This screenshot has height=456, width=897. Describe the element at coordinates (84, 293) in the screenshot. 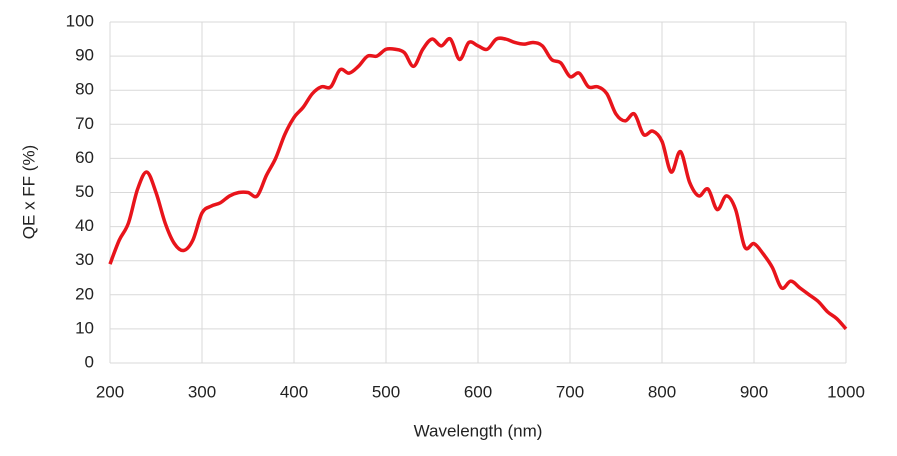

I see `y-tick-label: 20` at that location.